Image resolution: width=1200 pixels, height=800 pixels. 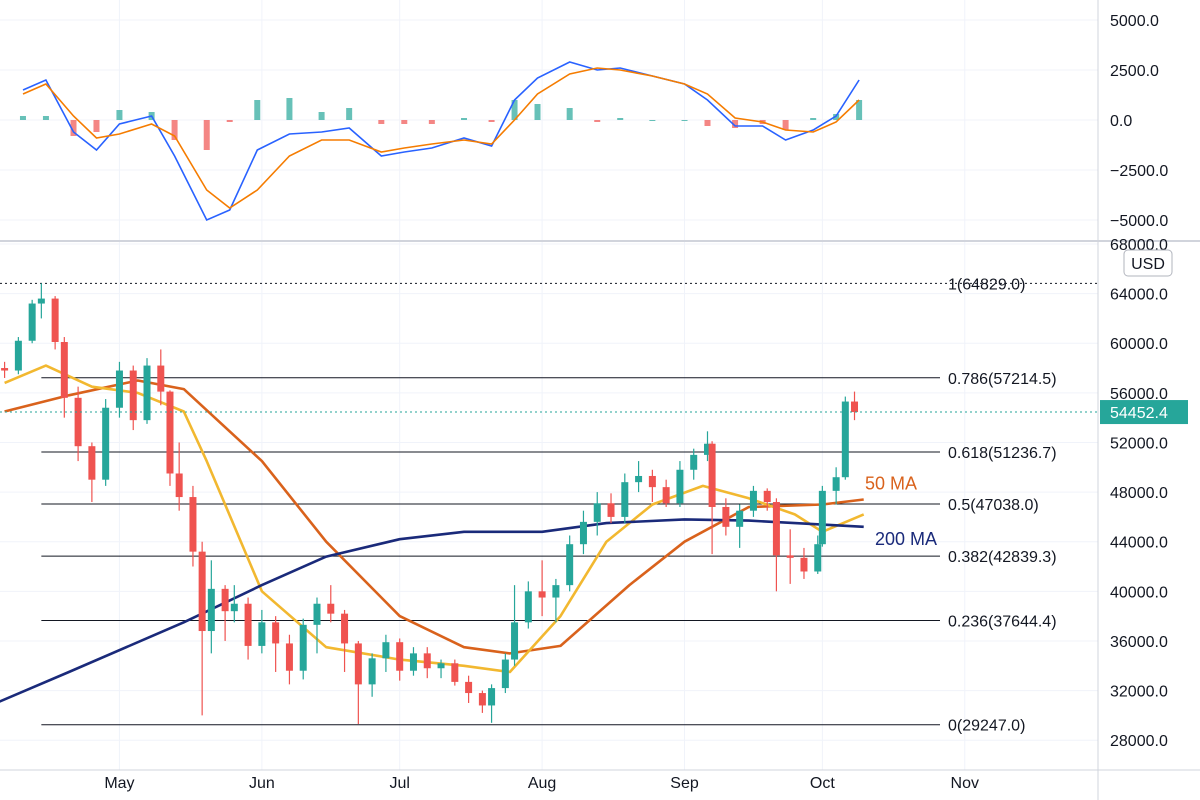 I want to click on macd-tick-label: −5000.0, so click(x=1139, y=221).